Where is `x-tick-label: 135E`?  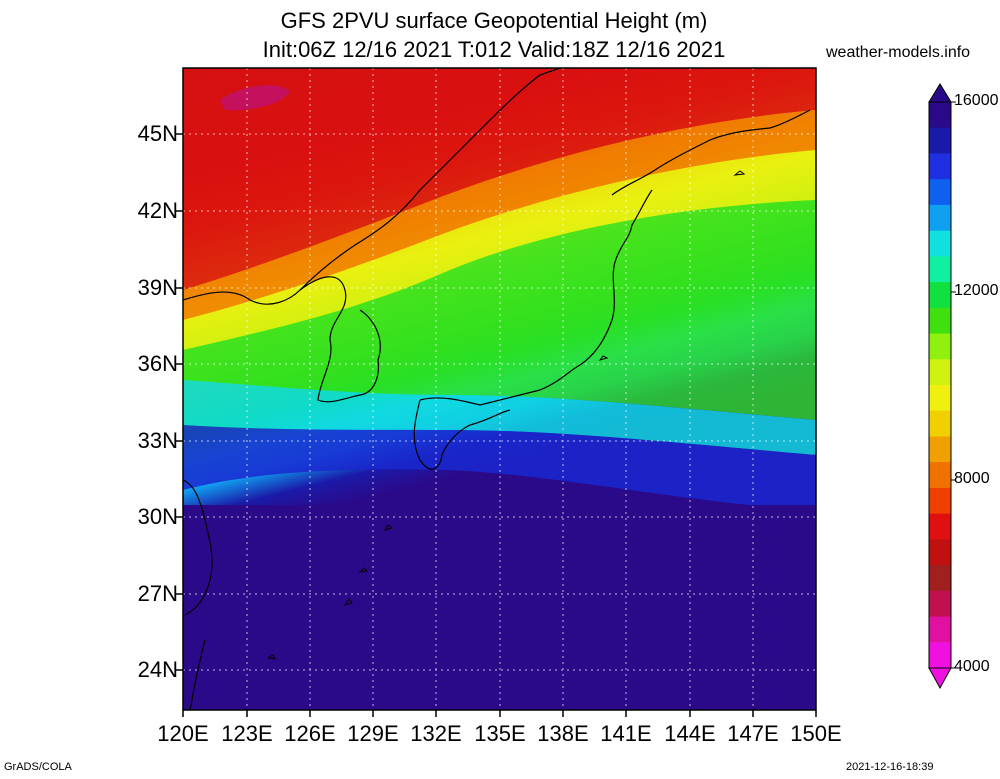 x-tick-label: 135E is located at coordinates (500, 733).